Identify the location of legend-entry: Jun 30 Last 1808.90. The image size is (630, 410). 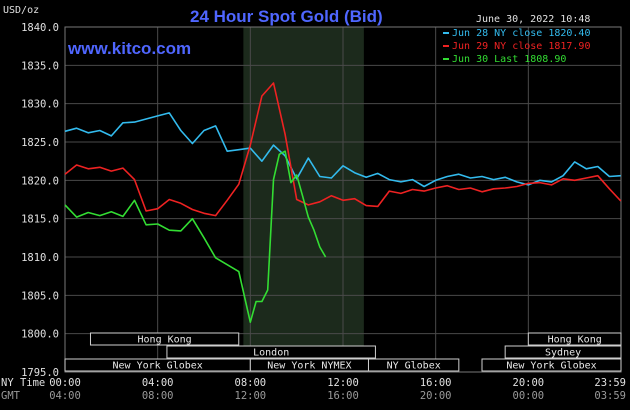
(509, 59).